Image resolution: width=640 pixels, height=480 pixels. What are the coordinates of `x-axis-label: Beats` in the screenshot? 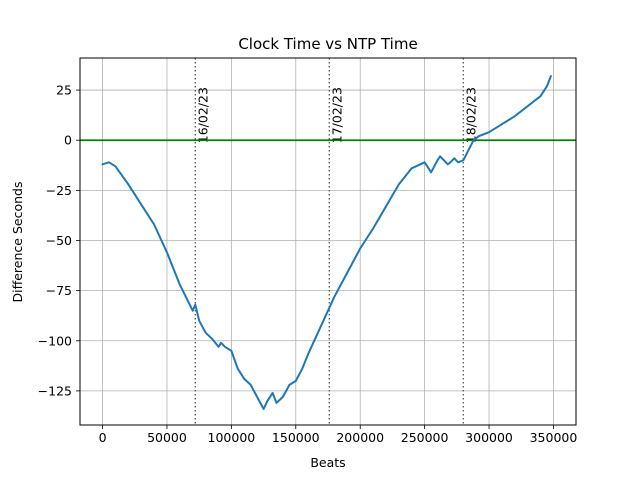 It's located at (327, 462).